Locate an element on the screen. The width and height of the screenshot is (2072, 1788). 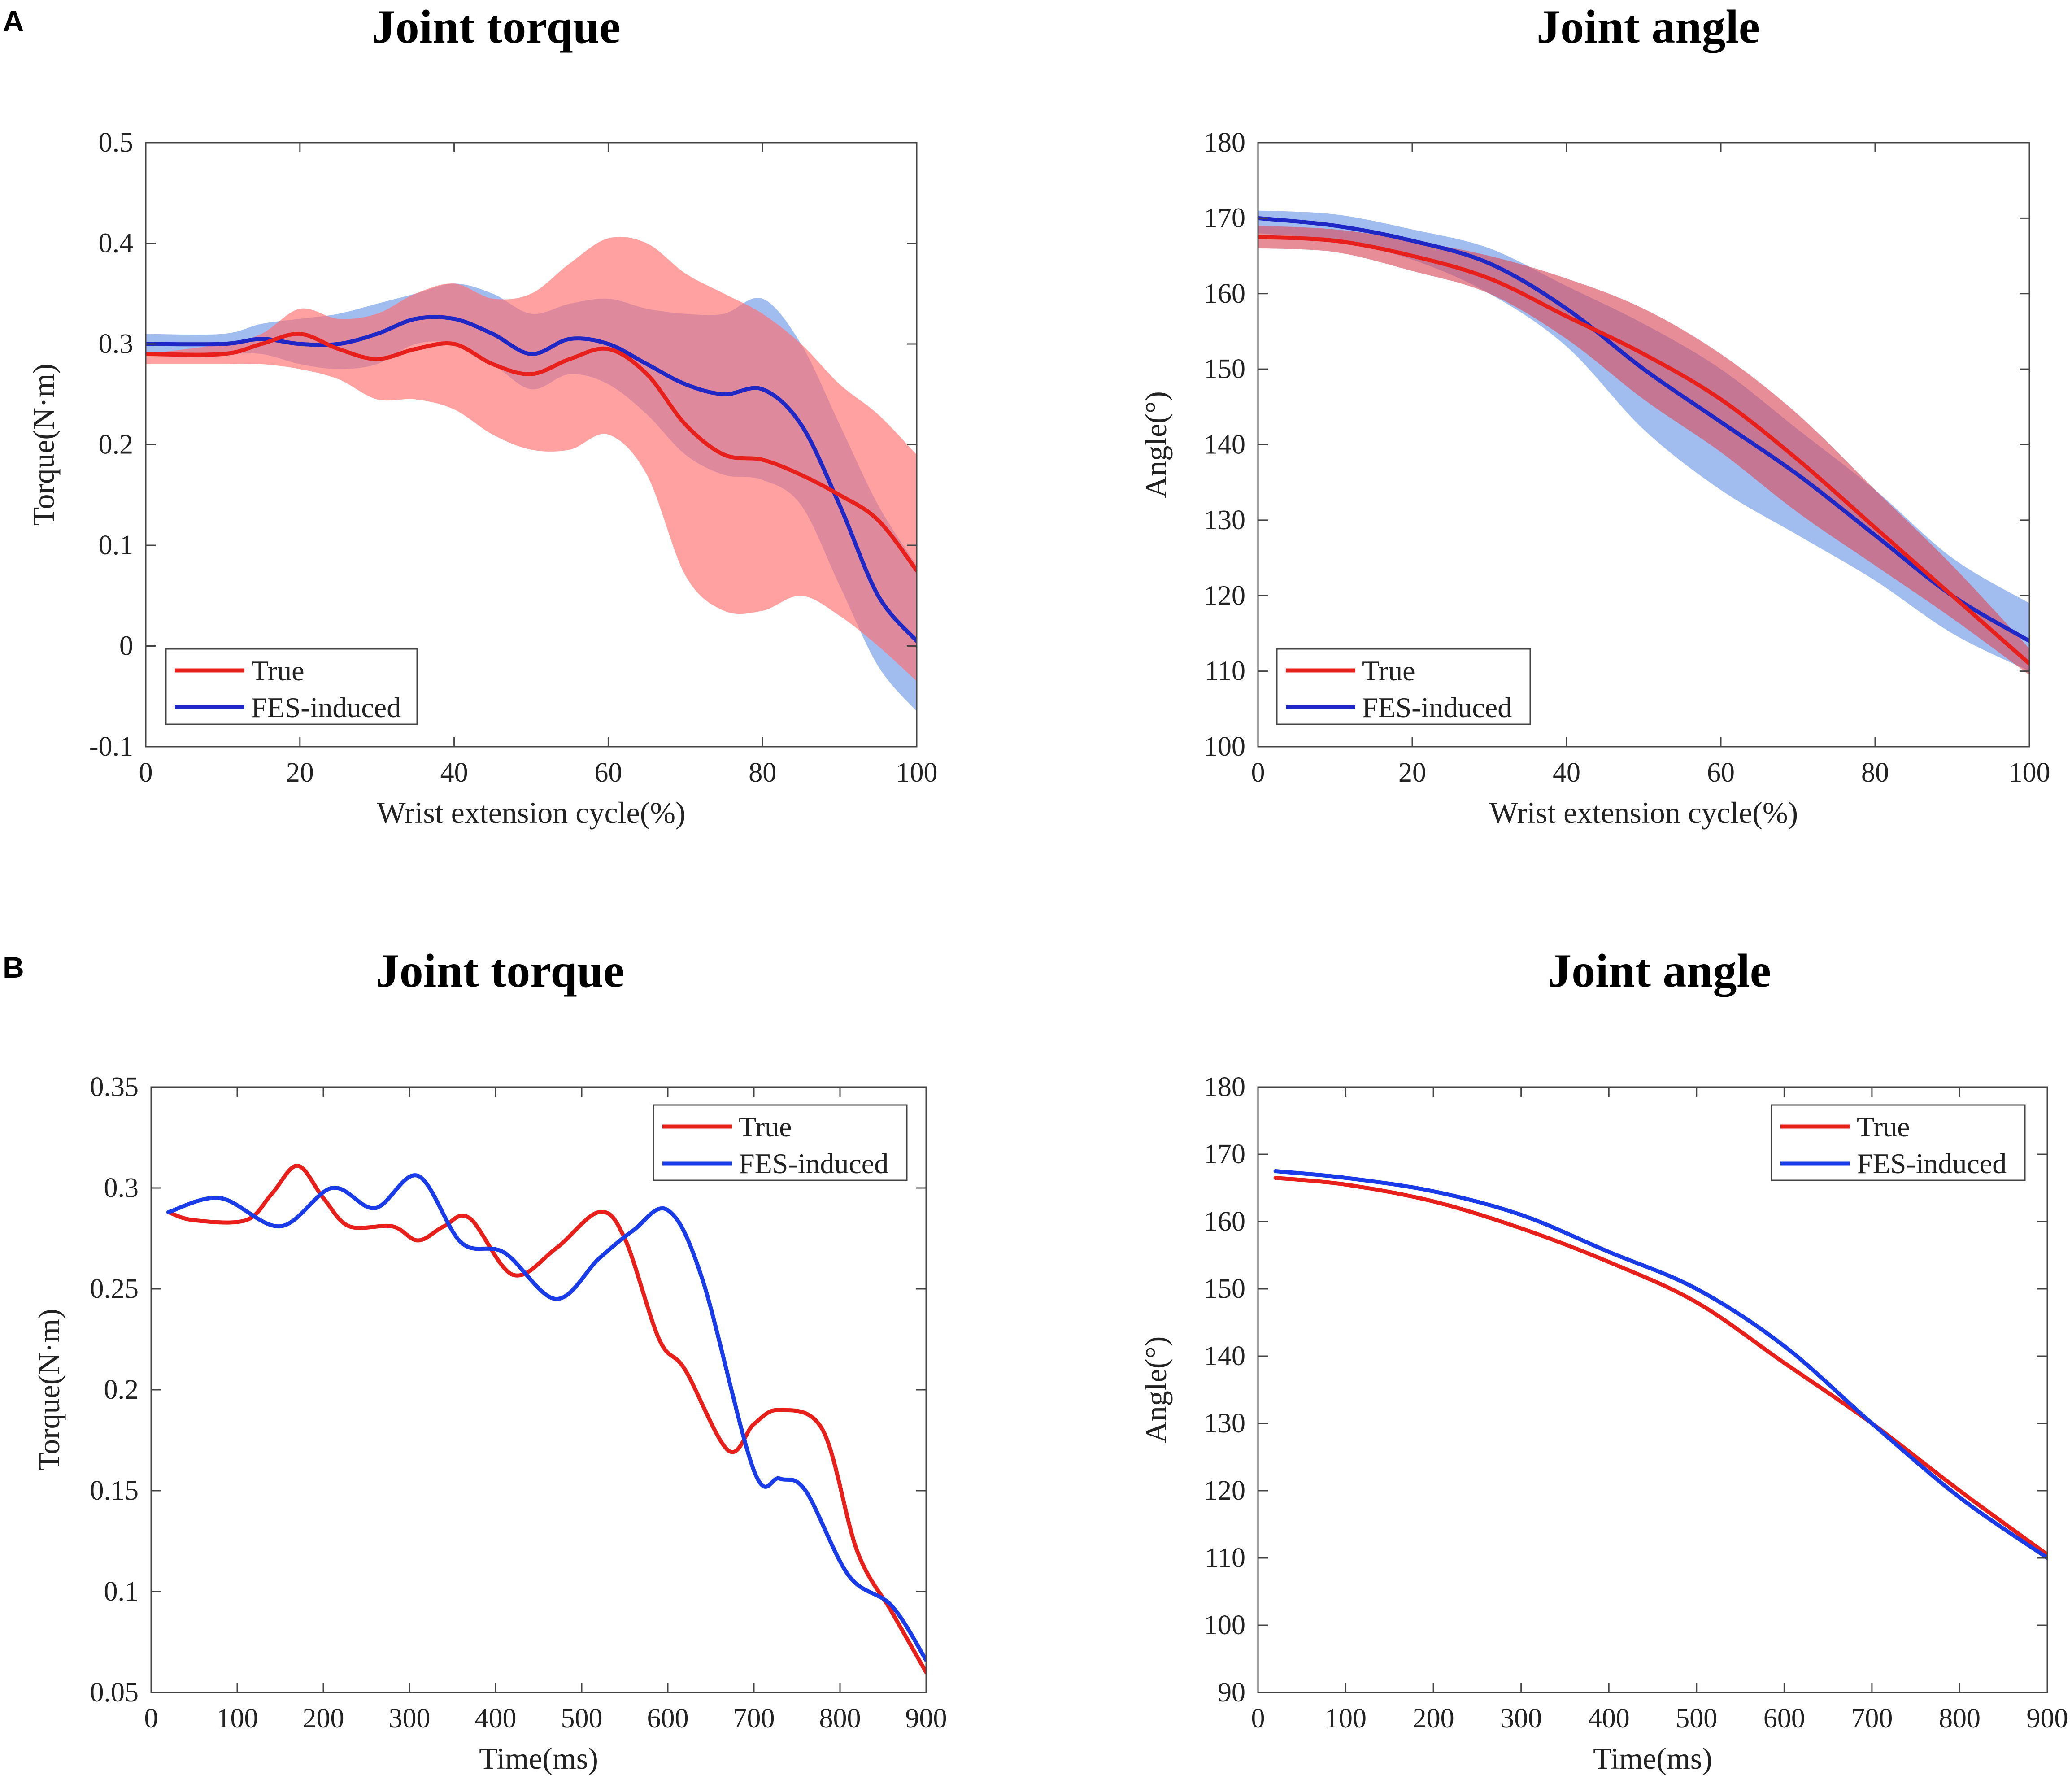
y-tick-label: 0.05 is located at coordinates (114, 1692).